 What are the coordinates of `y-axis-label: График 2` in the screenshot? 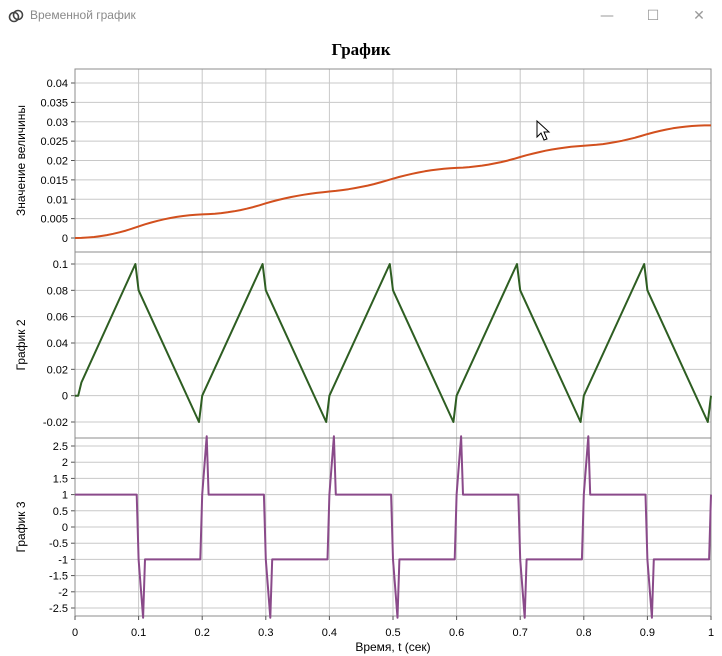 It's located at (21, 344).